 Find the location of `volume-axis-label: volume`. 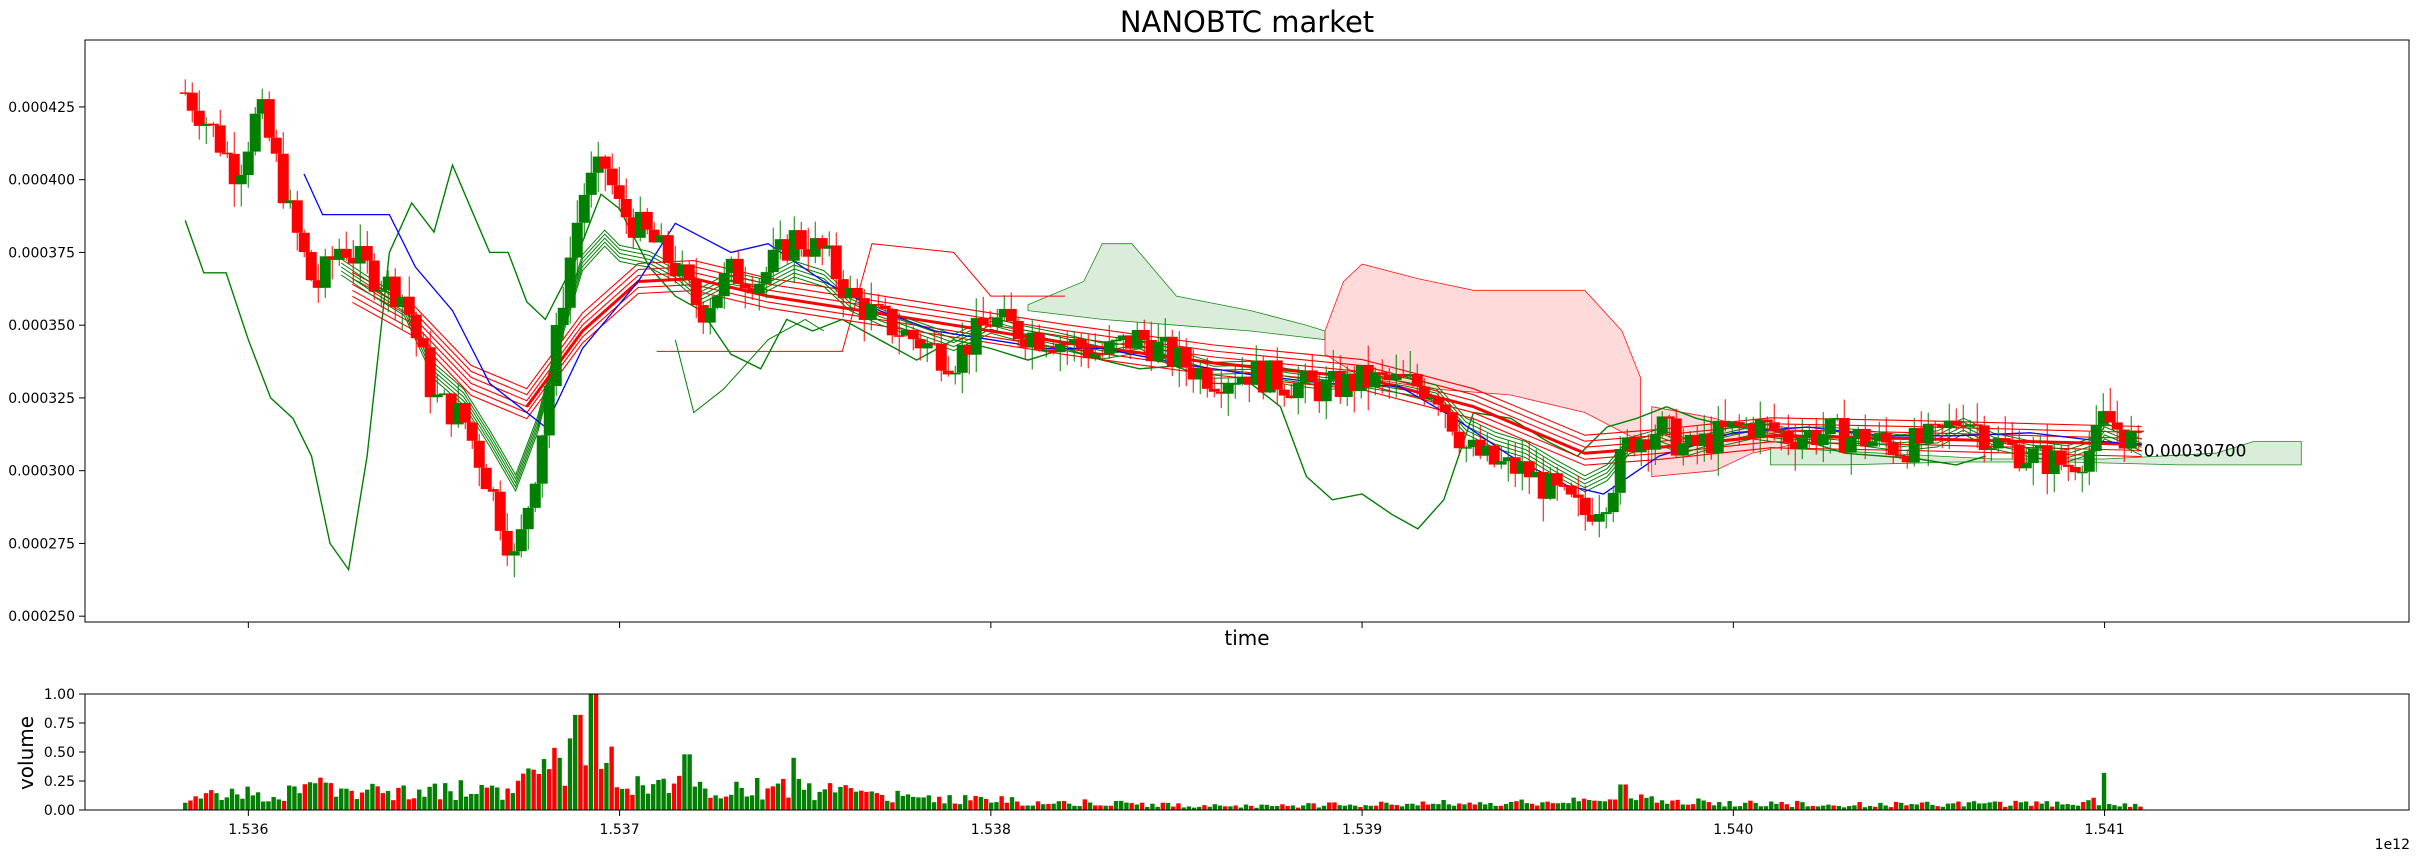

volume-axis-label: volume is located at coordinates (26, 753).